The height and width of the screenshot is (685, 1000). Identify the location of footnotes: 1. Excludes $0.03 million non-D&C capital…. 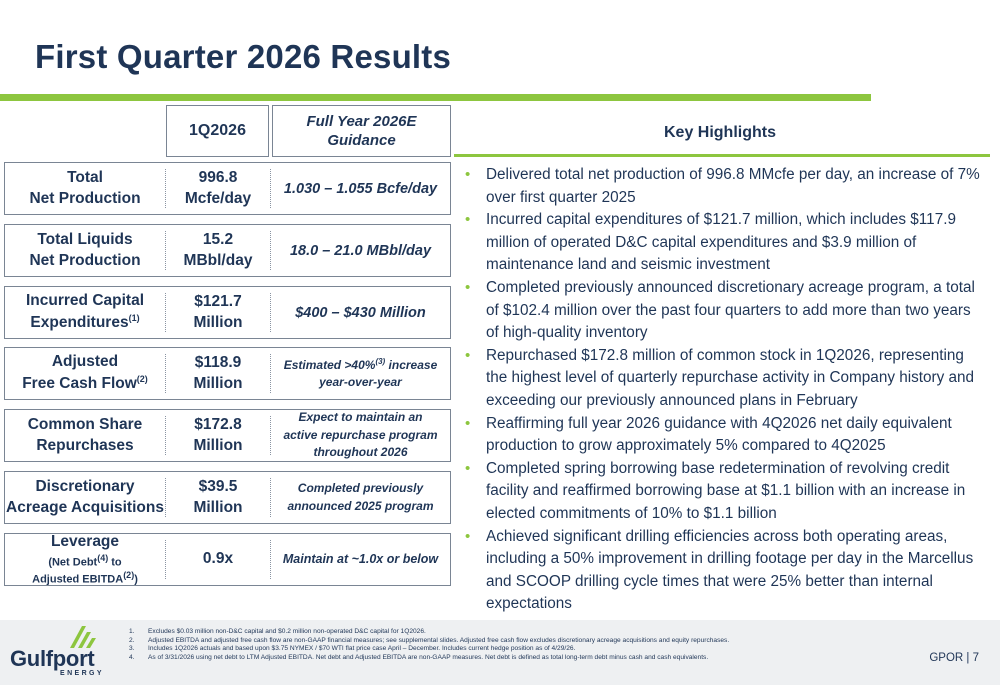
(519, 645).